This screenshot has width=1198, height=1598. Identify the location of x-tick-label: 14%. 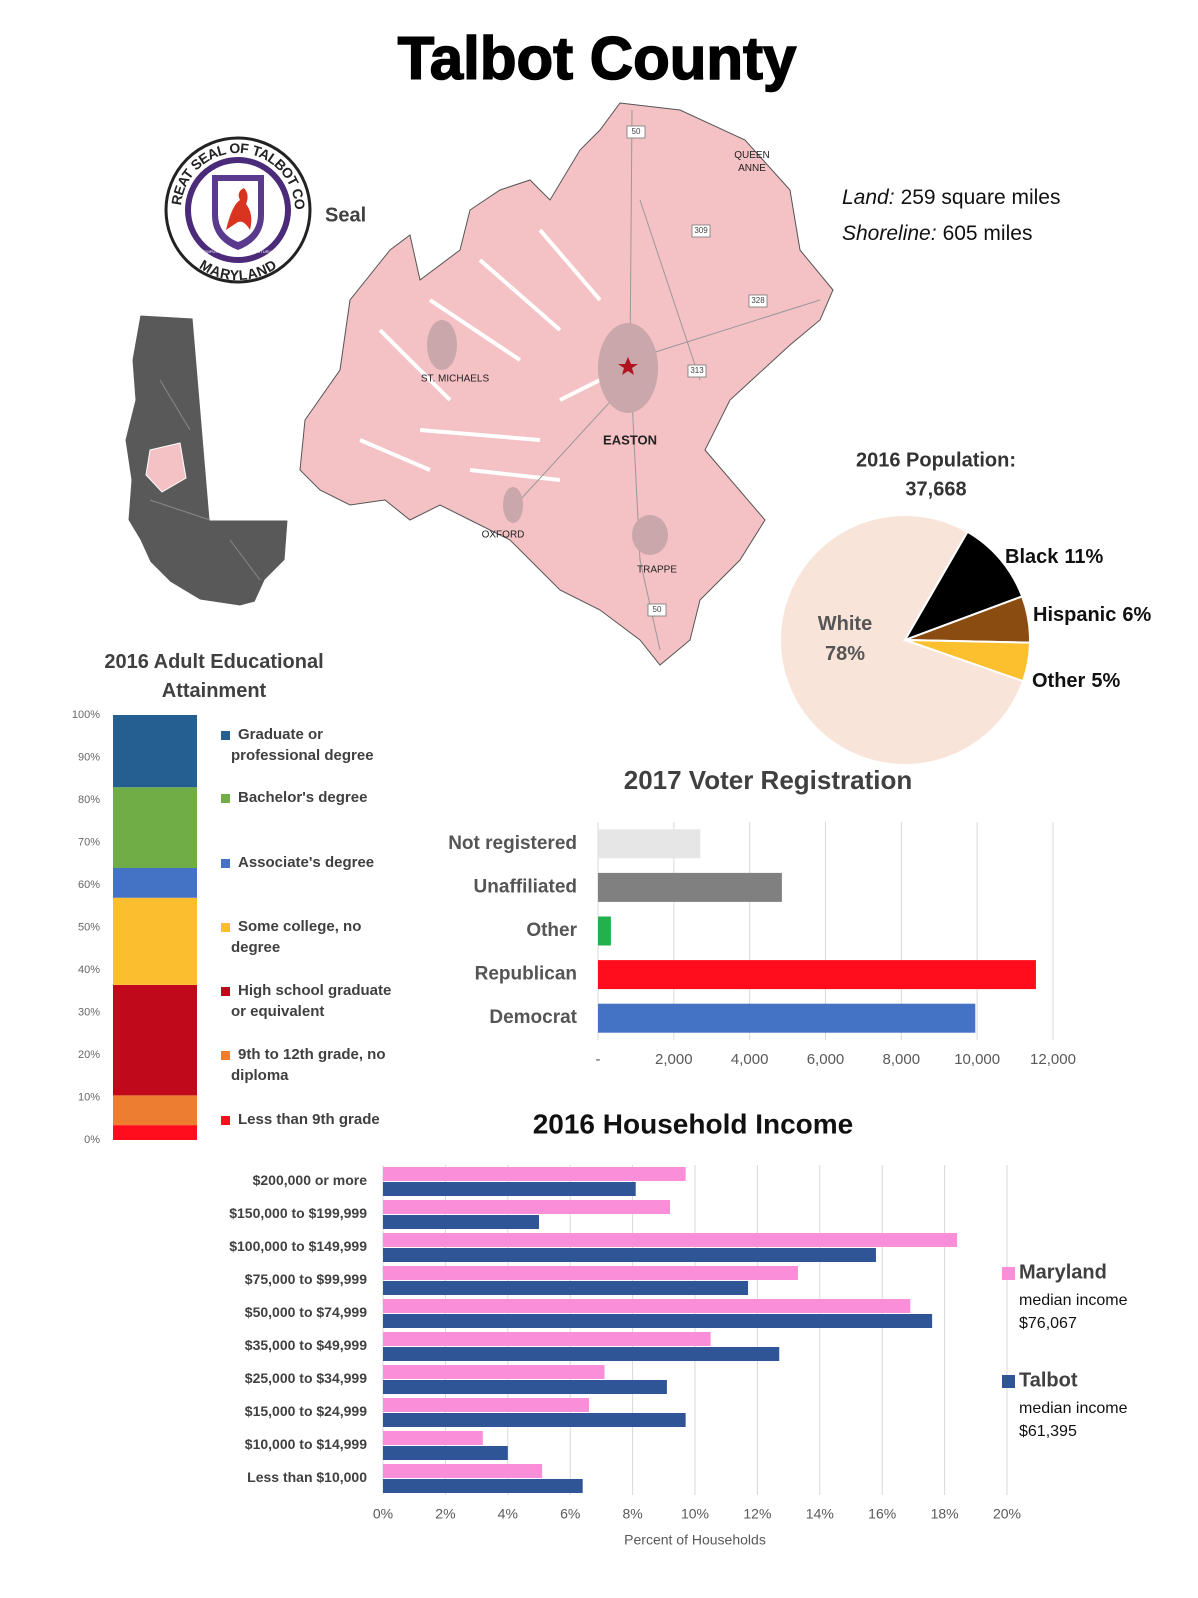
(820, 1514).